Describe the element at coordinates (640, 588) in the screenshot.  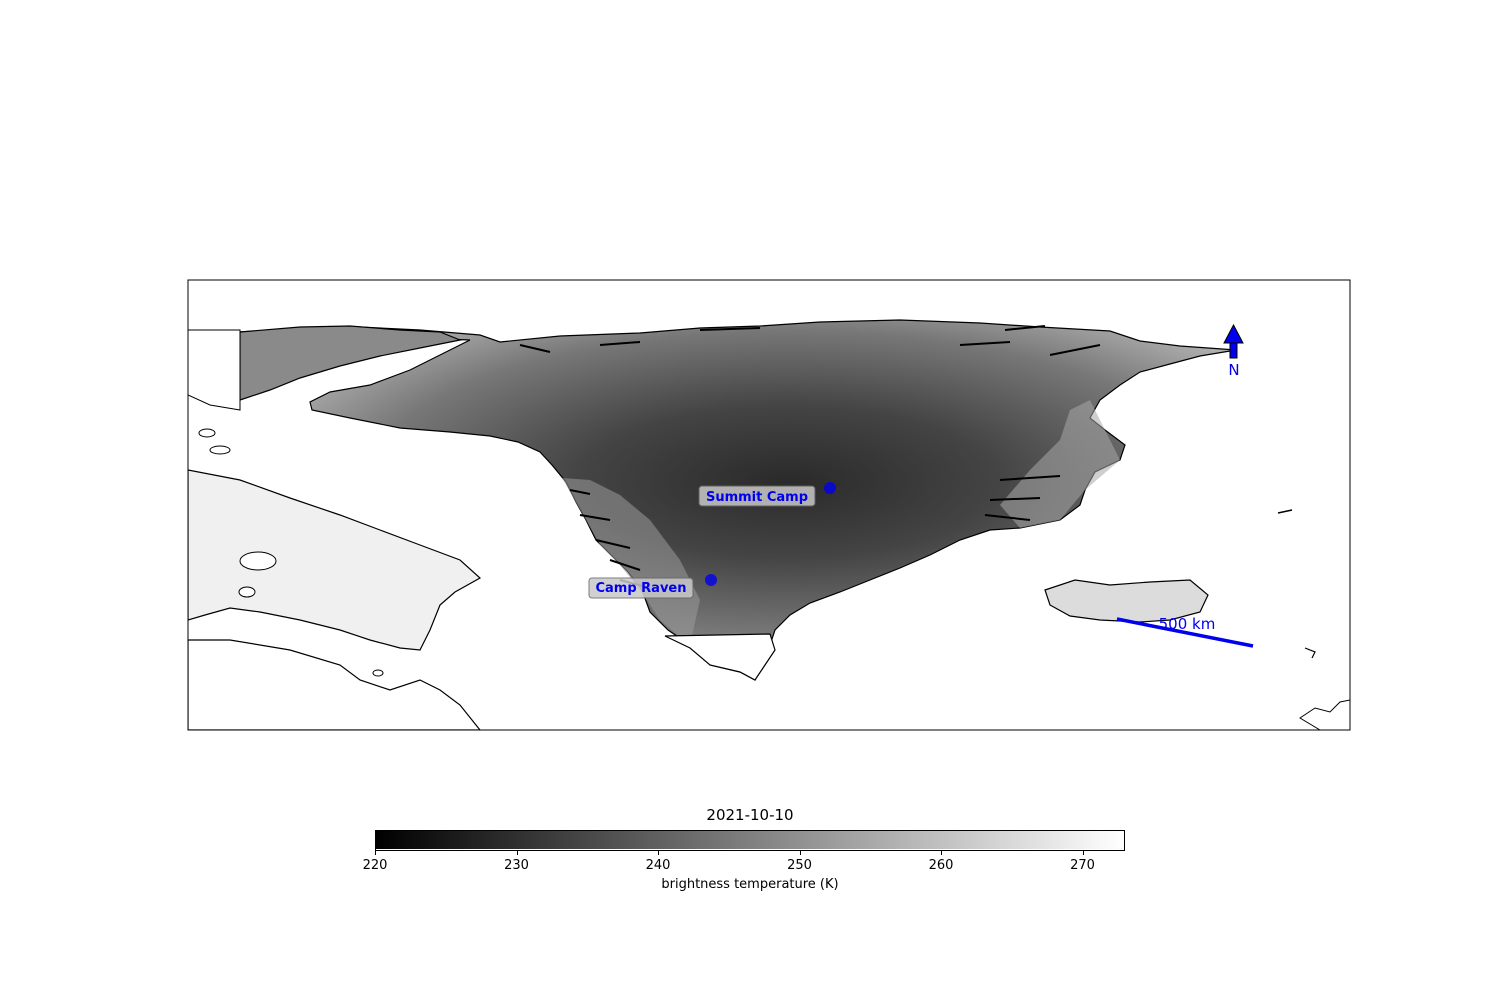
I see `station-label-camp-raven: Camp Raven` at that location.